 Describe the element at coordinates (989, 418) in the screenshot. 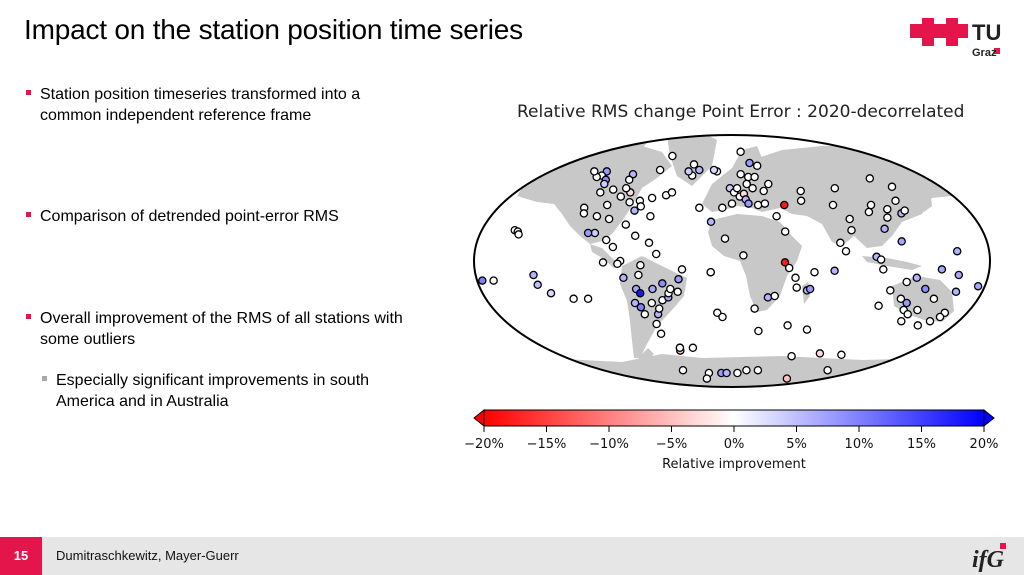

I see `colorbar-right-arrow` at that location.